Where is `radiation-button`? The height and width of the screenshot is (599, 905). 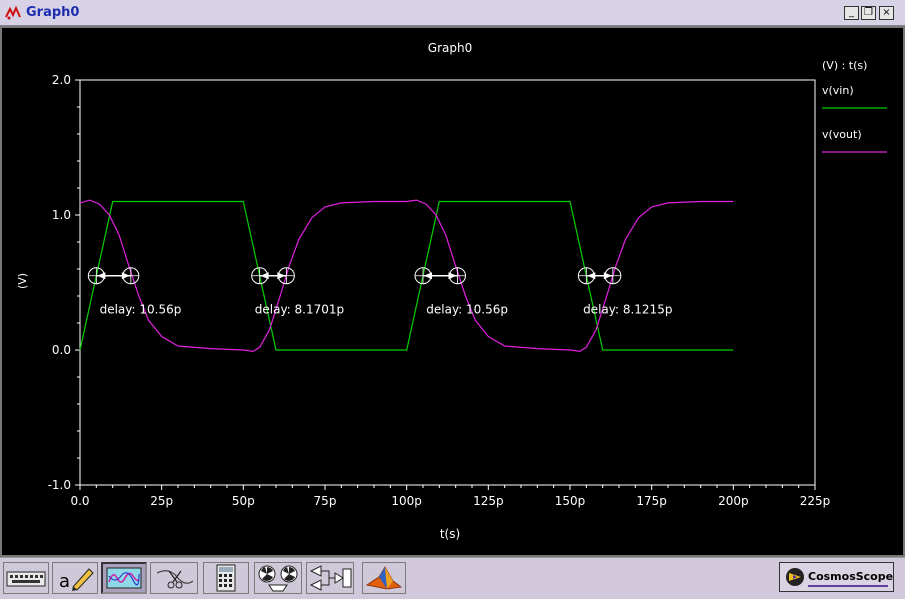 radiation-button is located at coordinates (278, 578).